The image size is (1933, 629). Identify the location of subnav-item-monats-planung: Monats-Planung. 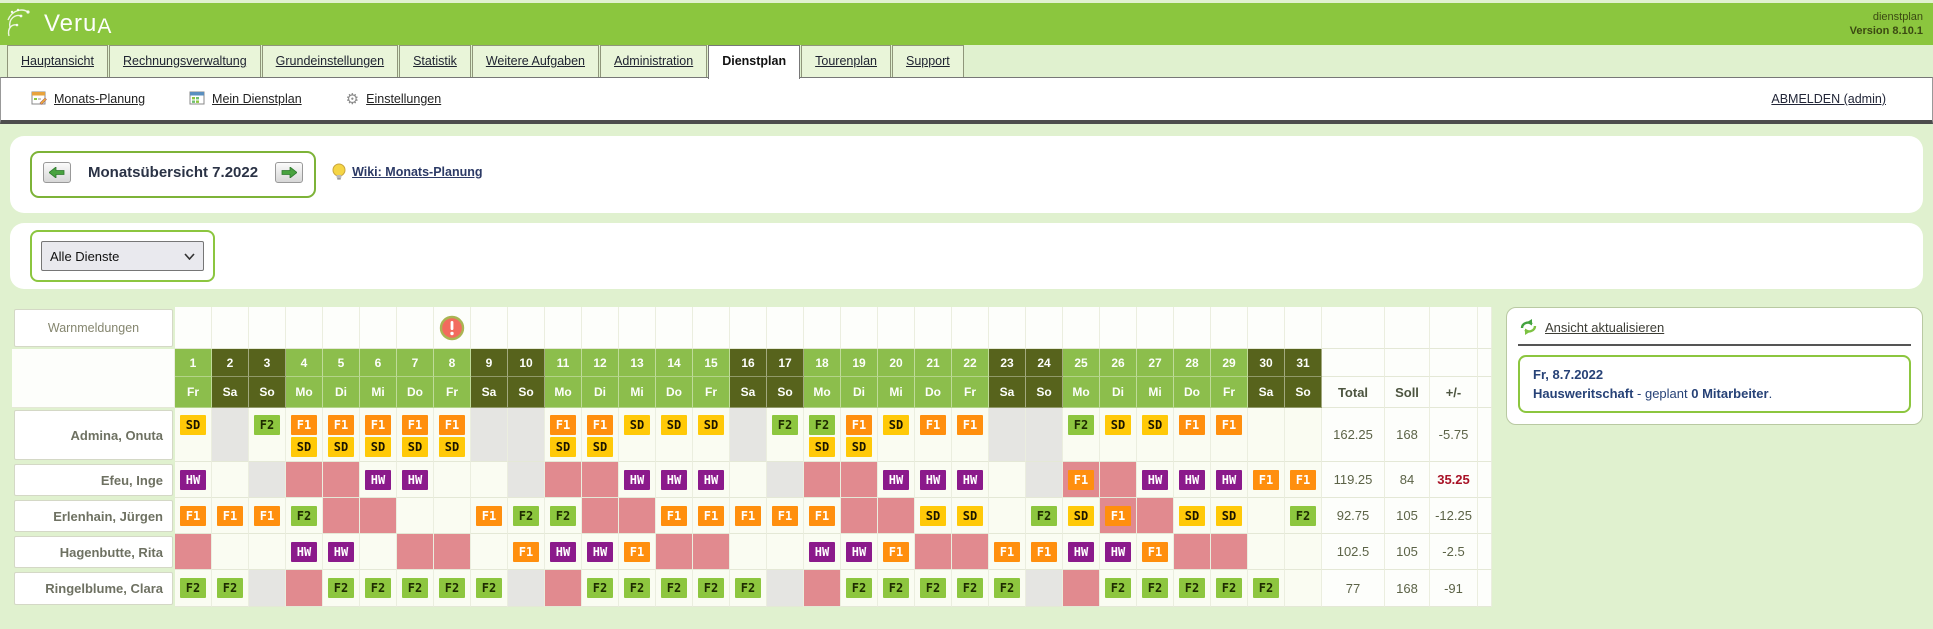
(88, 99).